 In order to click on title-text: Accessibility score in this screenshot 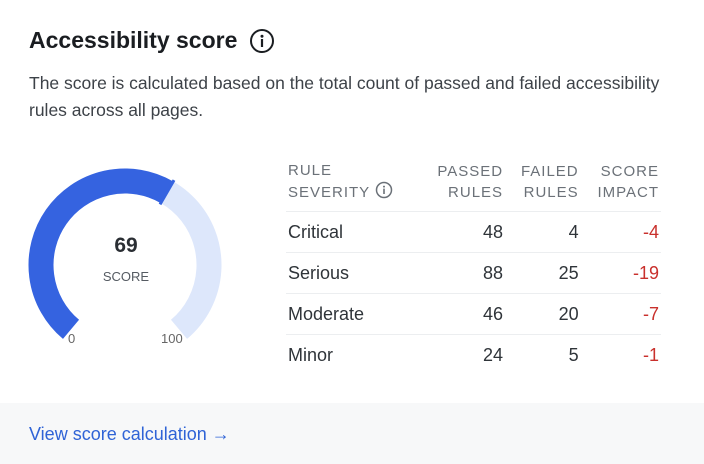, I will do `click(133, 40)`.